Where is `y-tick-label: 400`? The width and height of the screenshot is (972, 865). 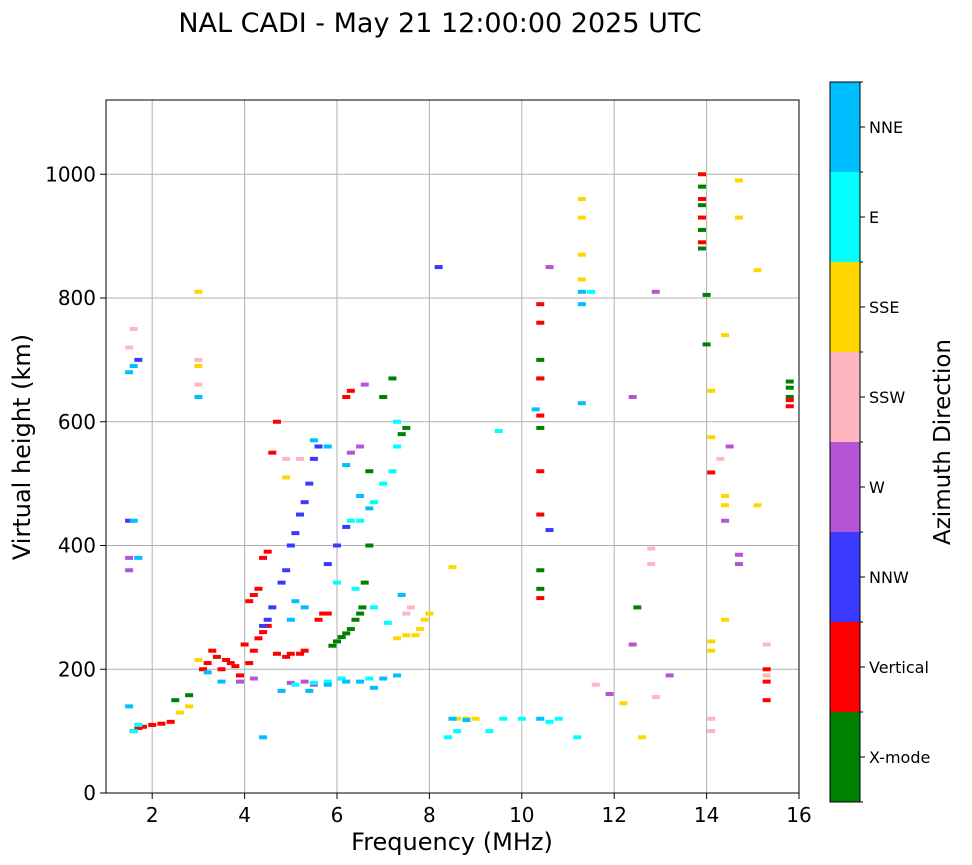 y-tick-label: 400 is located at coordinates (77, 546).